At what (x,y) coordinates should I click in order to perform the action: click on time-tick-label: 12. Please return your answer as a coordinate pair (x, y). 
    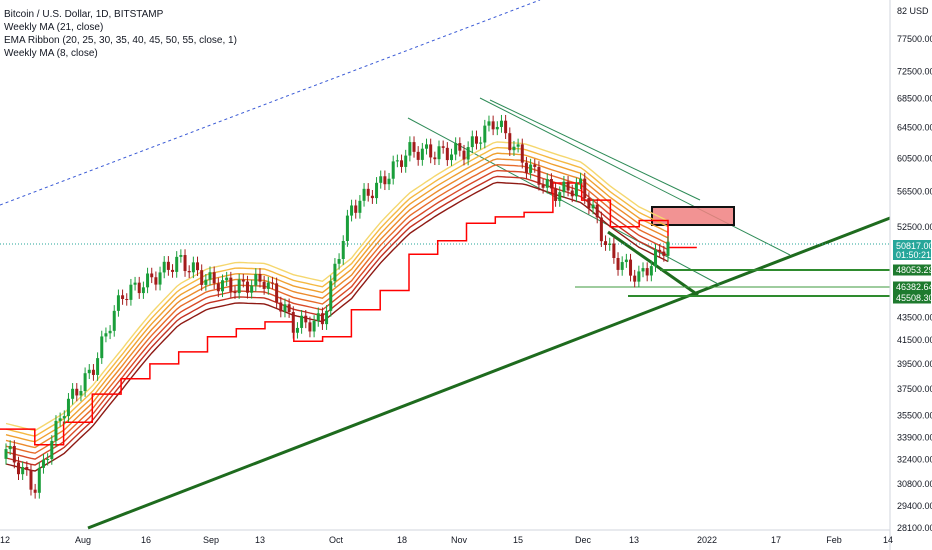
    Looking at the image, I should click on (5, 540).